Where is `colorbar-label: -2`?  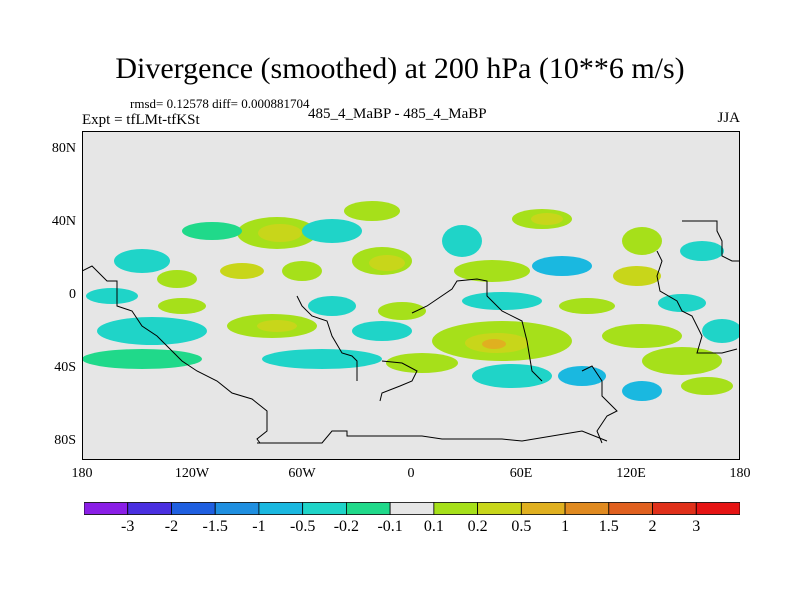 colorbar-label: -2 is located at coordinates (171, 526).